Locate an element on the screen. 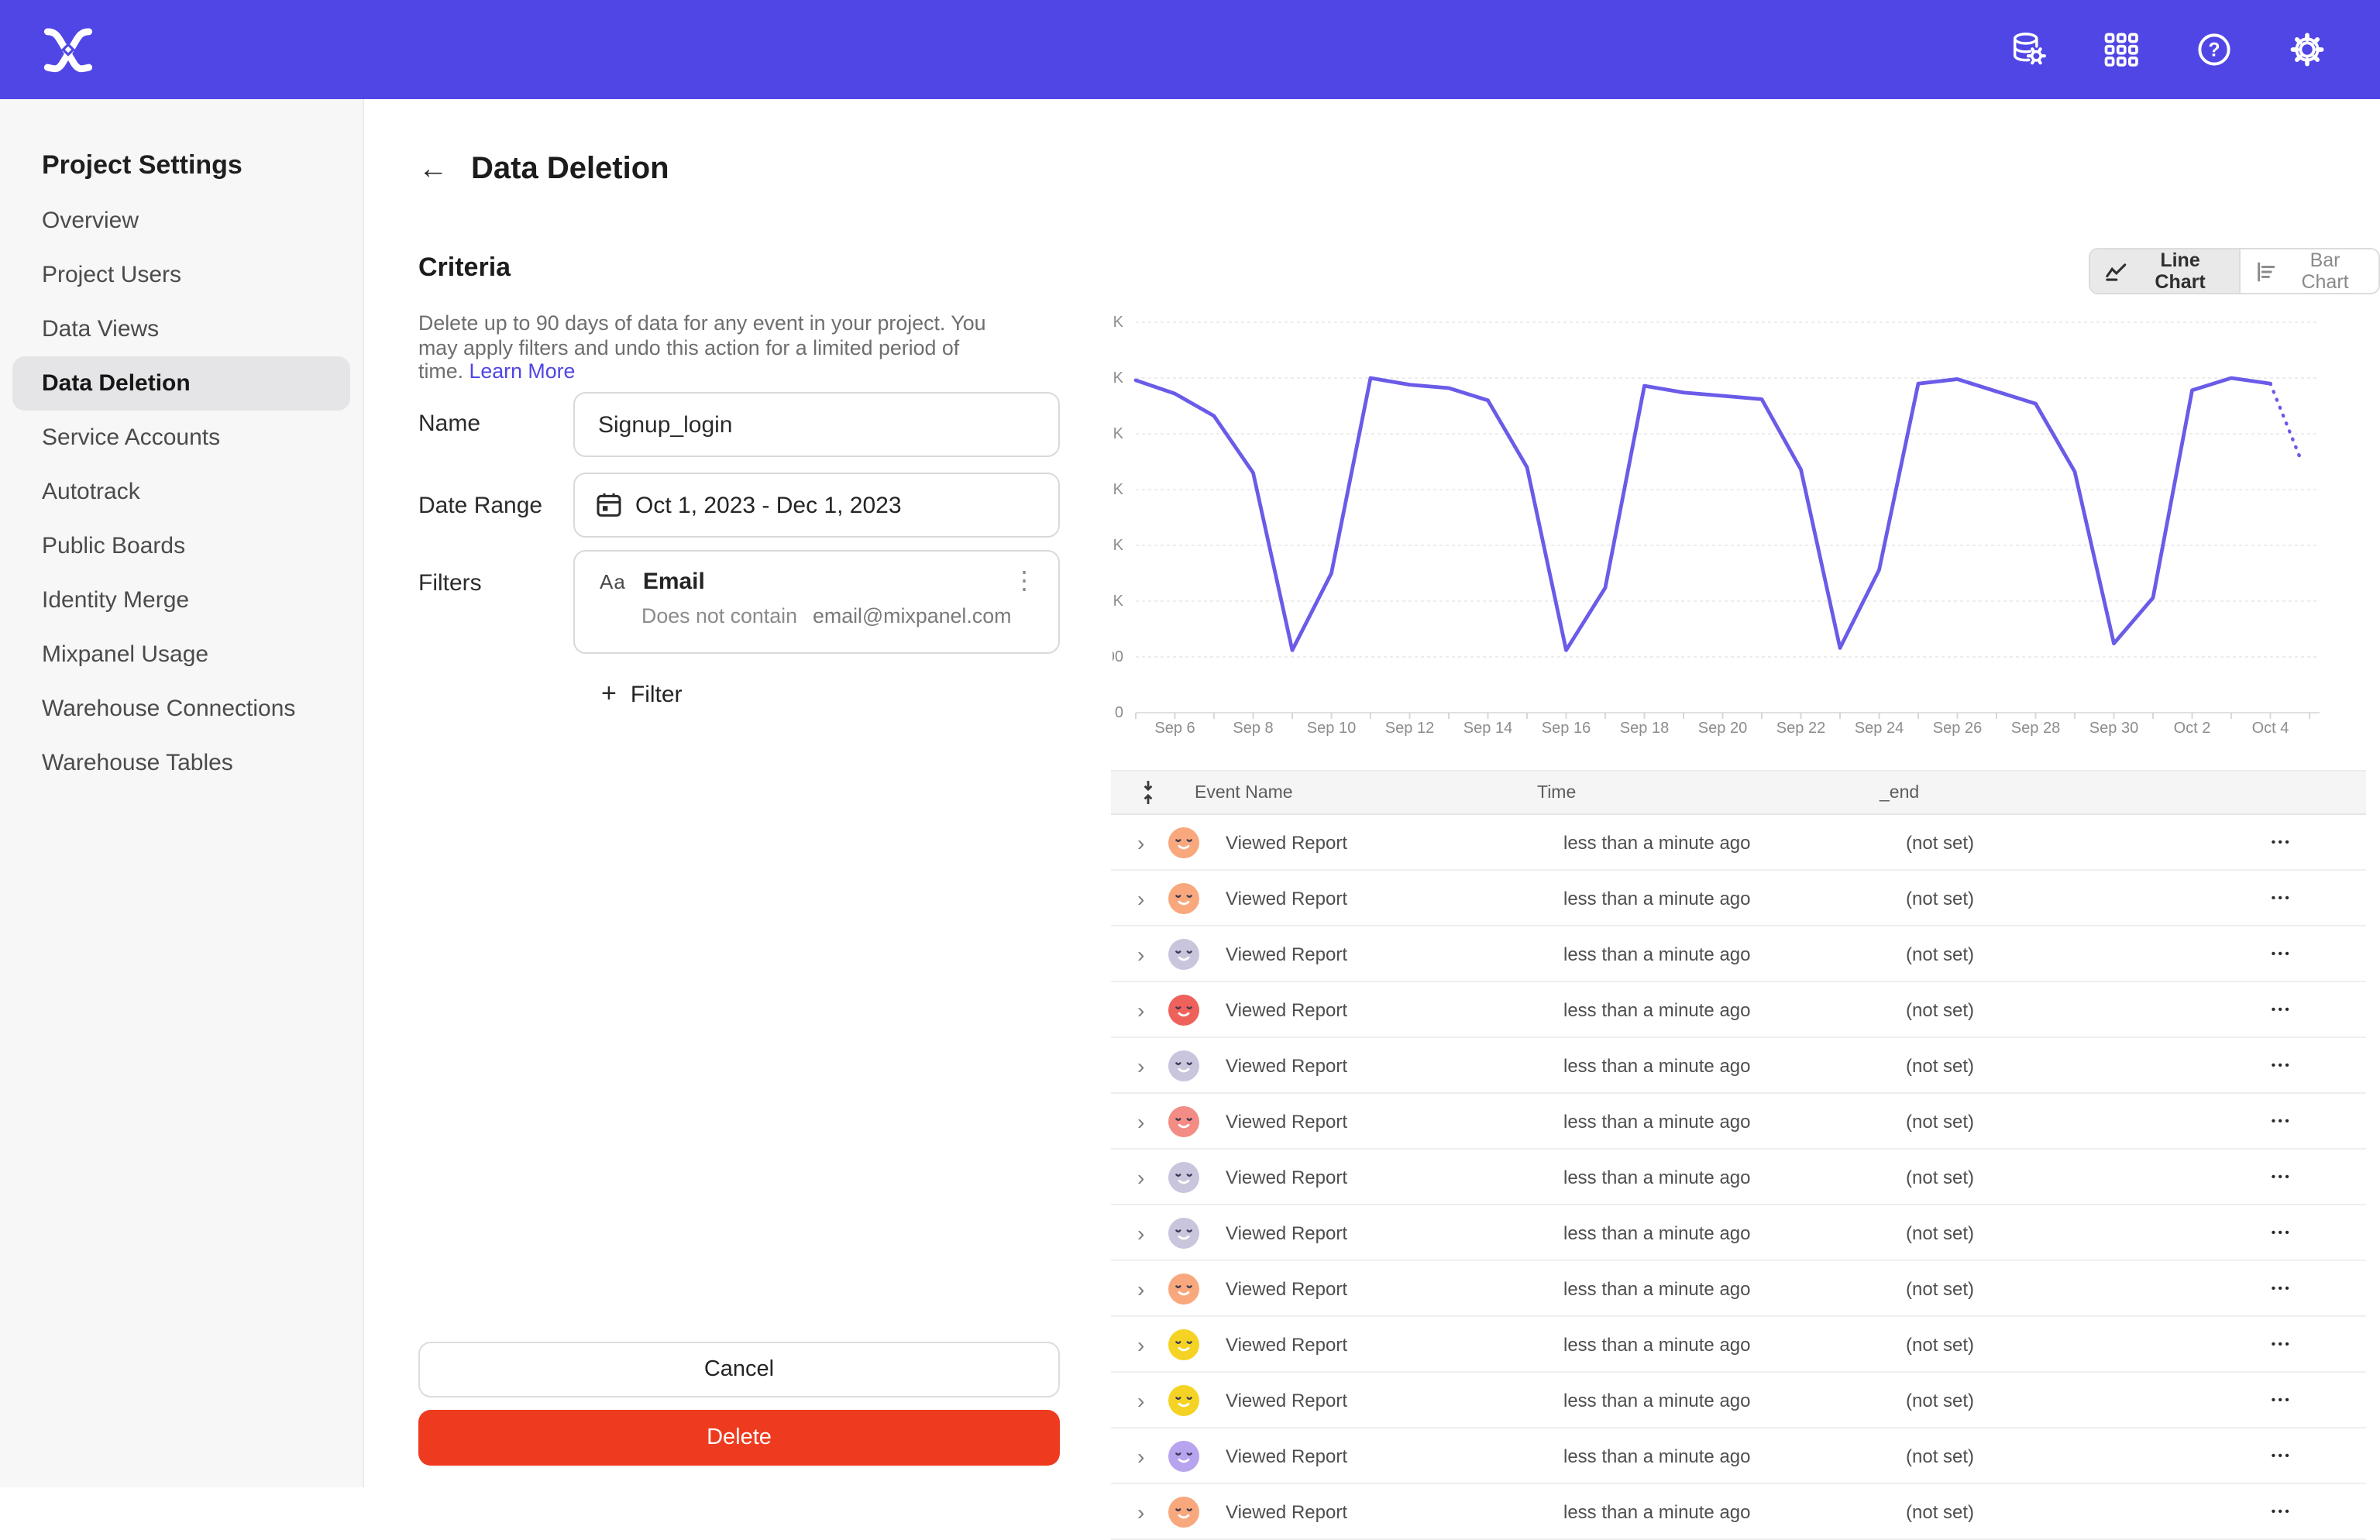  filter-kebab-menu-icon: ⋮ is located at coordinates (1024, 581).